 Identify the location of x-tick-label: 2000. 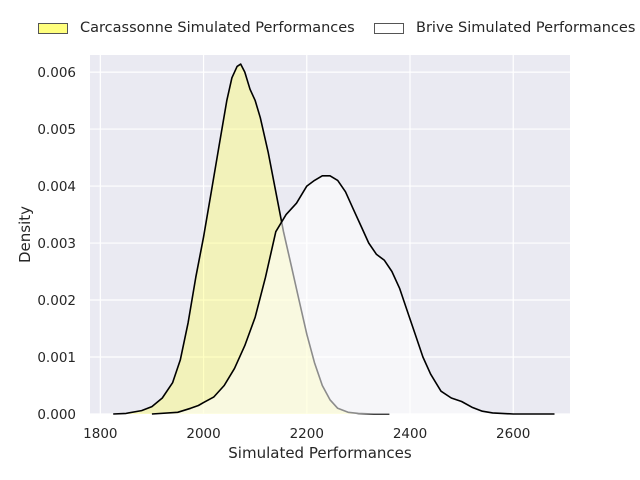
(203, 434).